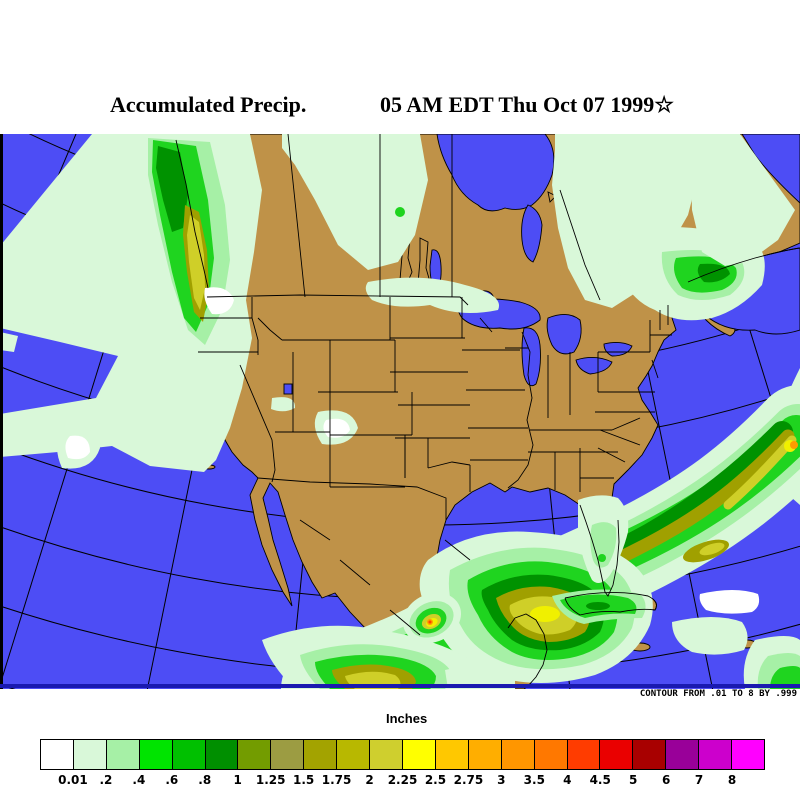  What do you see at coordinates (369, 780) in the screenshot?
I see `legend-tick-label: 2` at bounding box center [369, 780].